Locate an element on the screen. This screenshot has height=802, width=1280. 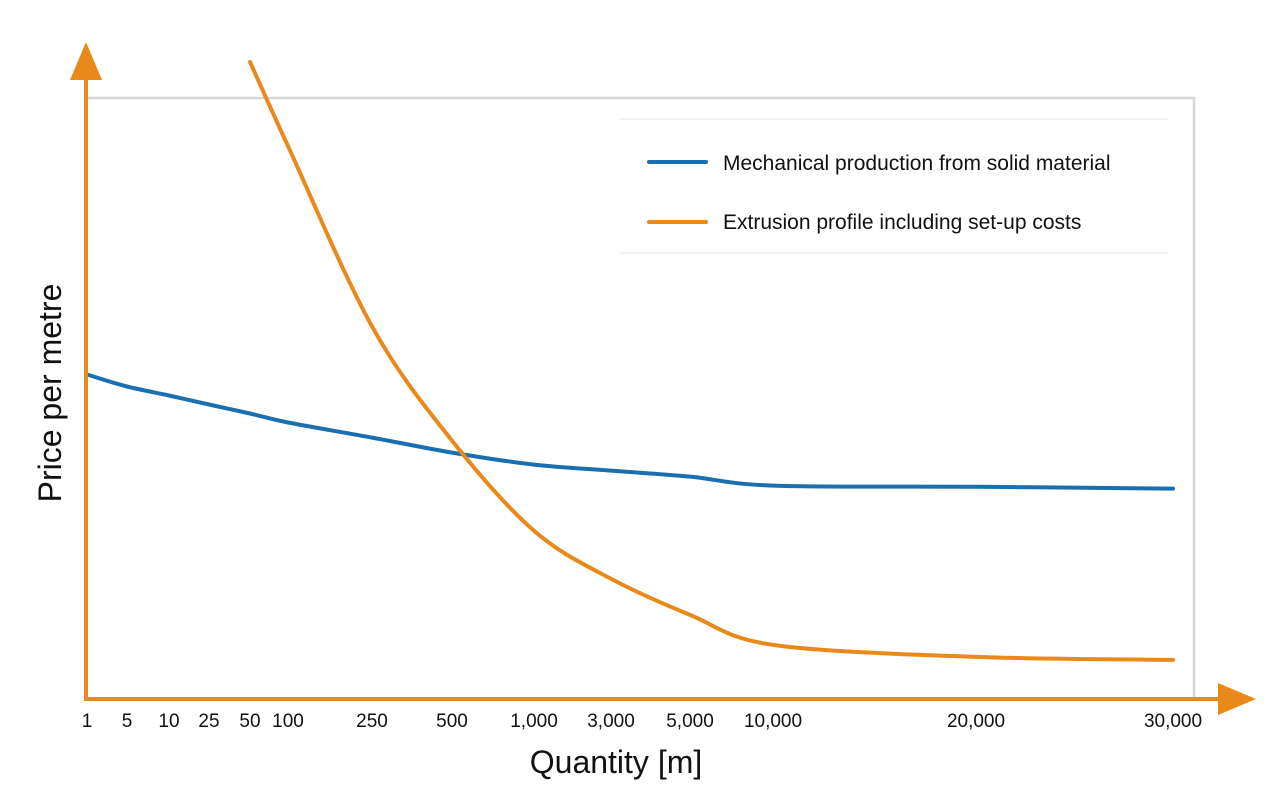
x-tick-label: 1 is located at coordinates (87, 721).